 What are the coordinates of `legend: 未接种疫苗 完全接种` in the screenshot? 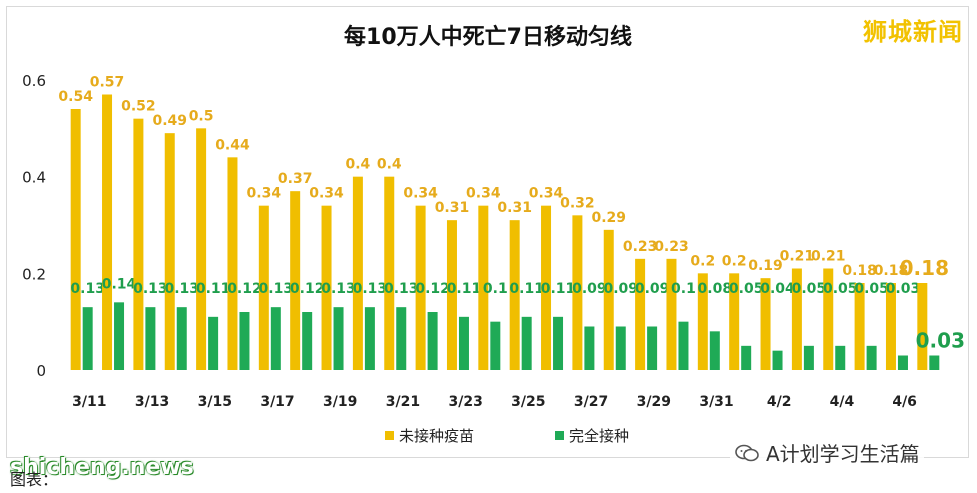 It's located at (507, 436).